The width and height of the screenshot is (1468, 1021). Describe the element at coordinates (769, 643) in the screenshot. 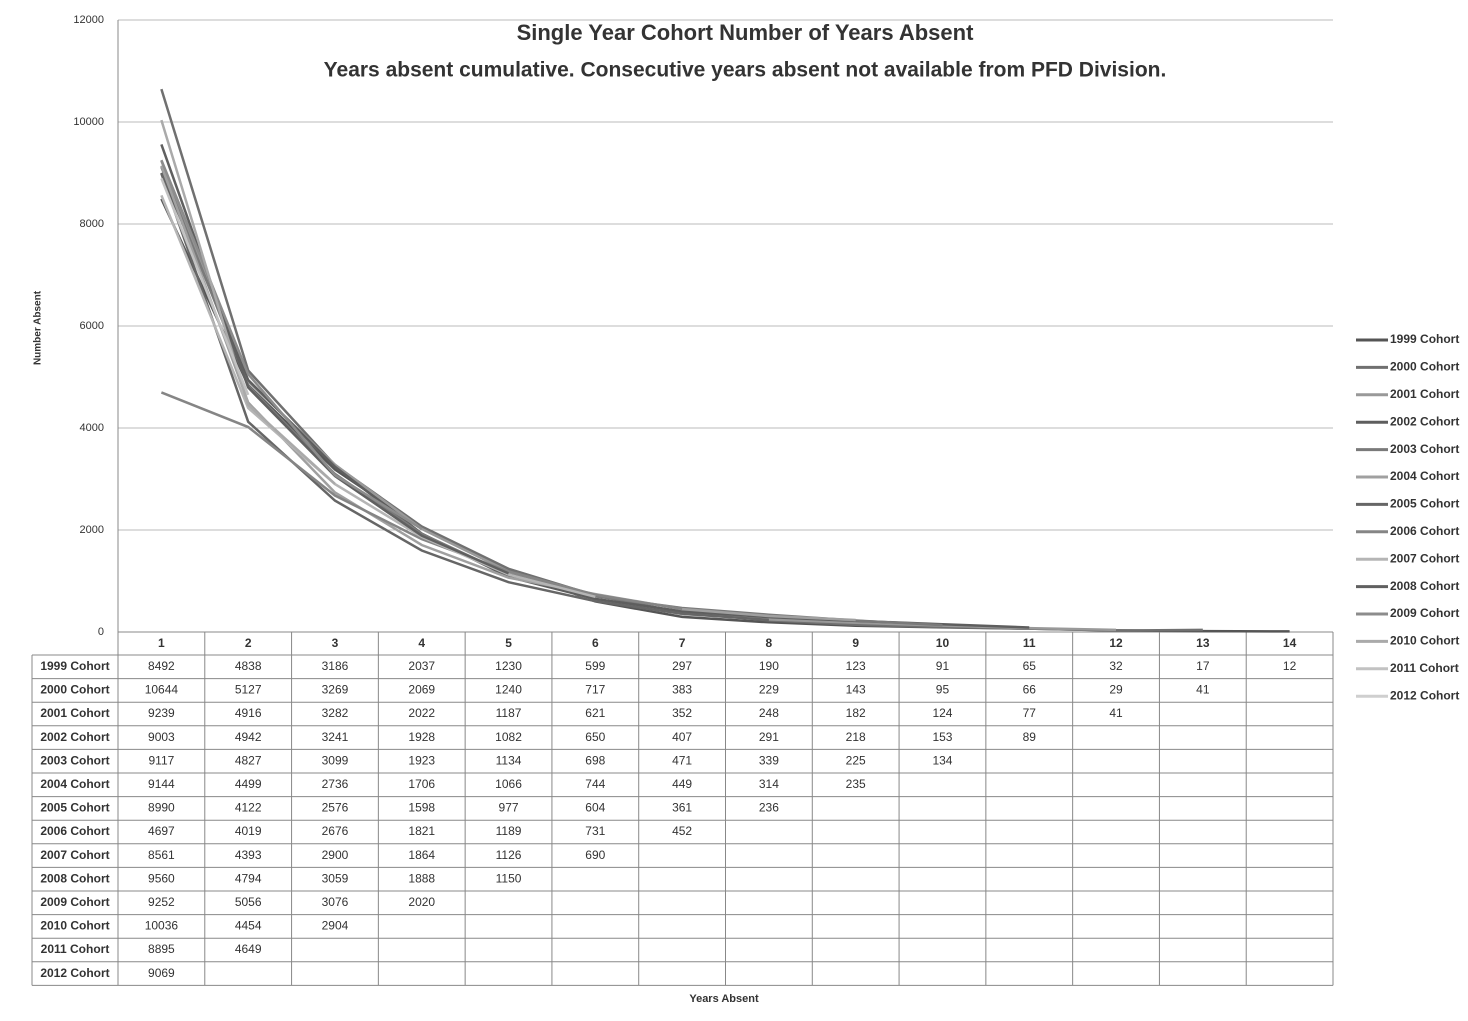

I see `x-tick-label: 8` at that location.